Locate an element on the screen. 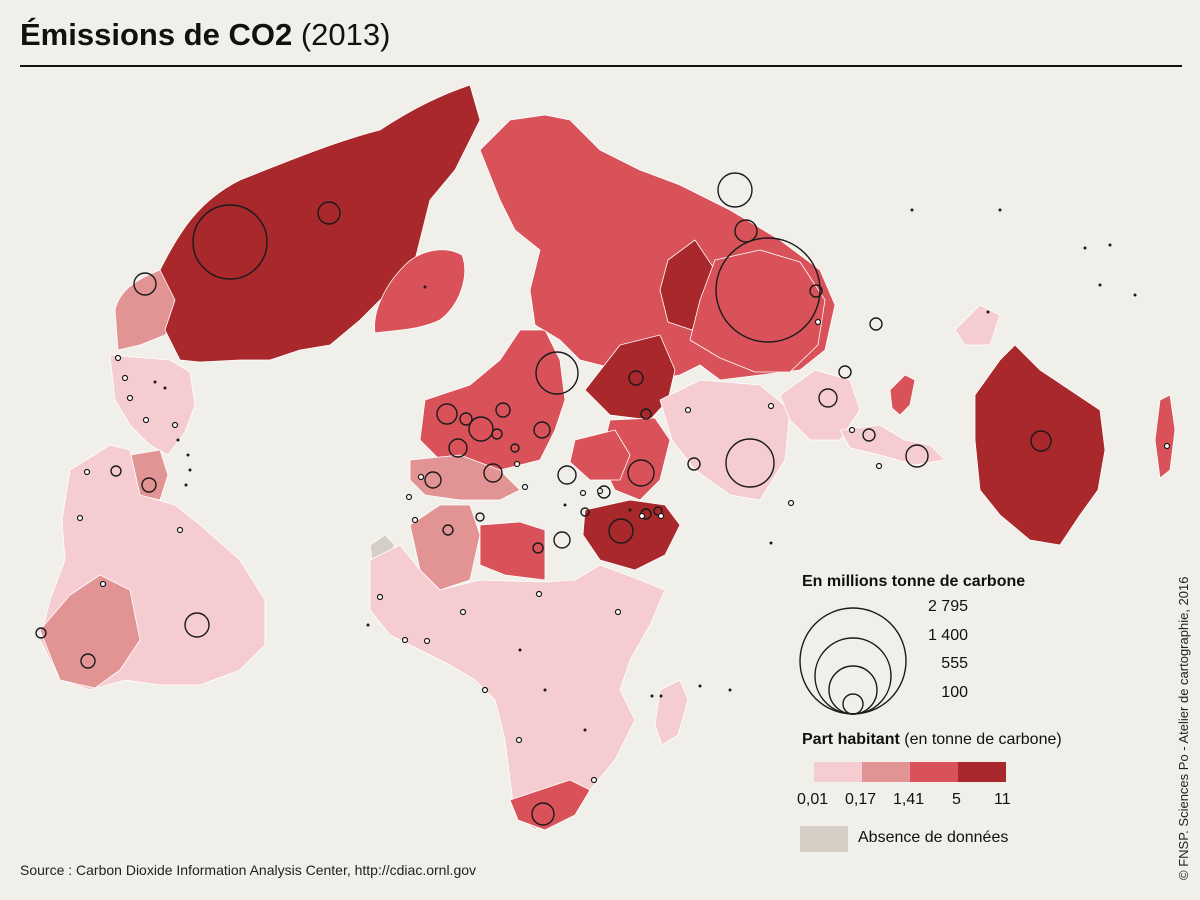  emission-circle-czech is located at coordinates (497, 434).